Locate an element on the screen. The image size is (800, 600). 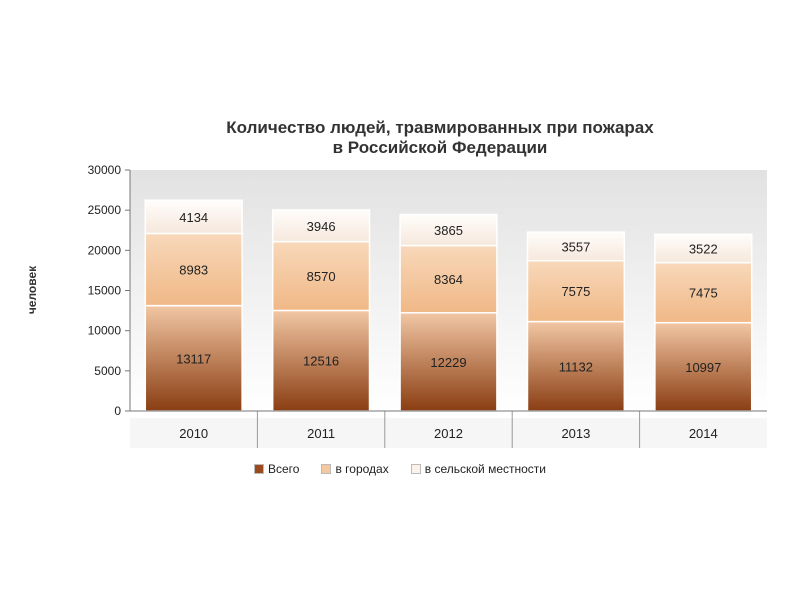
legend: Всего в городах в сельской местности is located at coordinates (400, 469).